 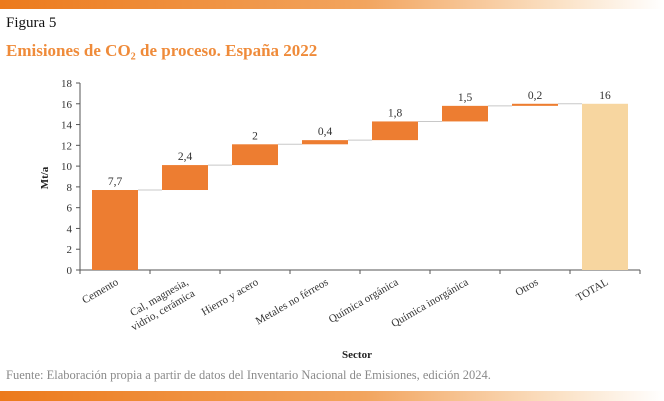 What do you see at coordinates (67, 167) in the screenshot?
I see `y-tick-label: 10` at bounding box center [67, 167].